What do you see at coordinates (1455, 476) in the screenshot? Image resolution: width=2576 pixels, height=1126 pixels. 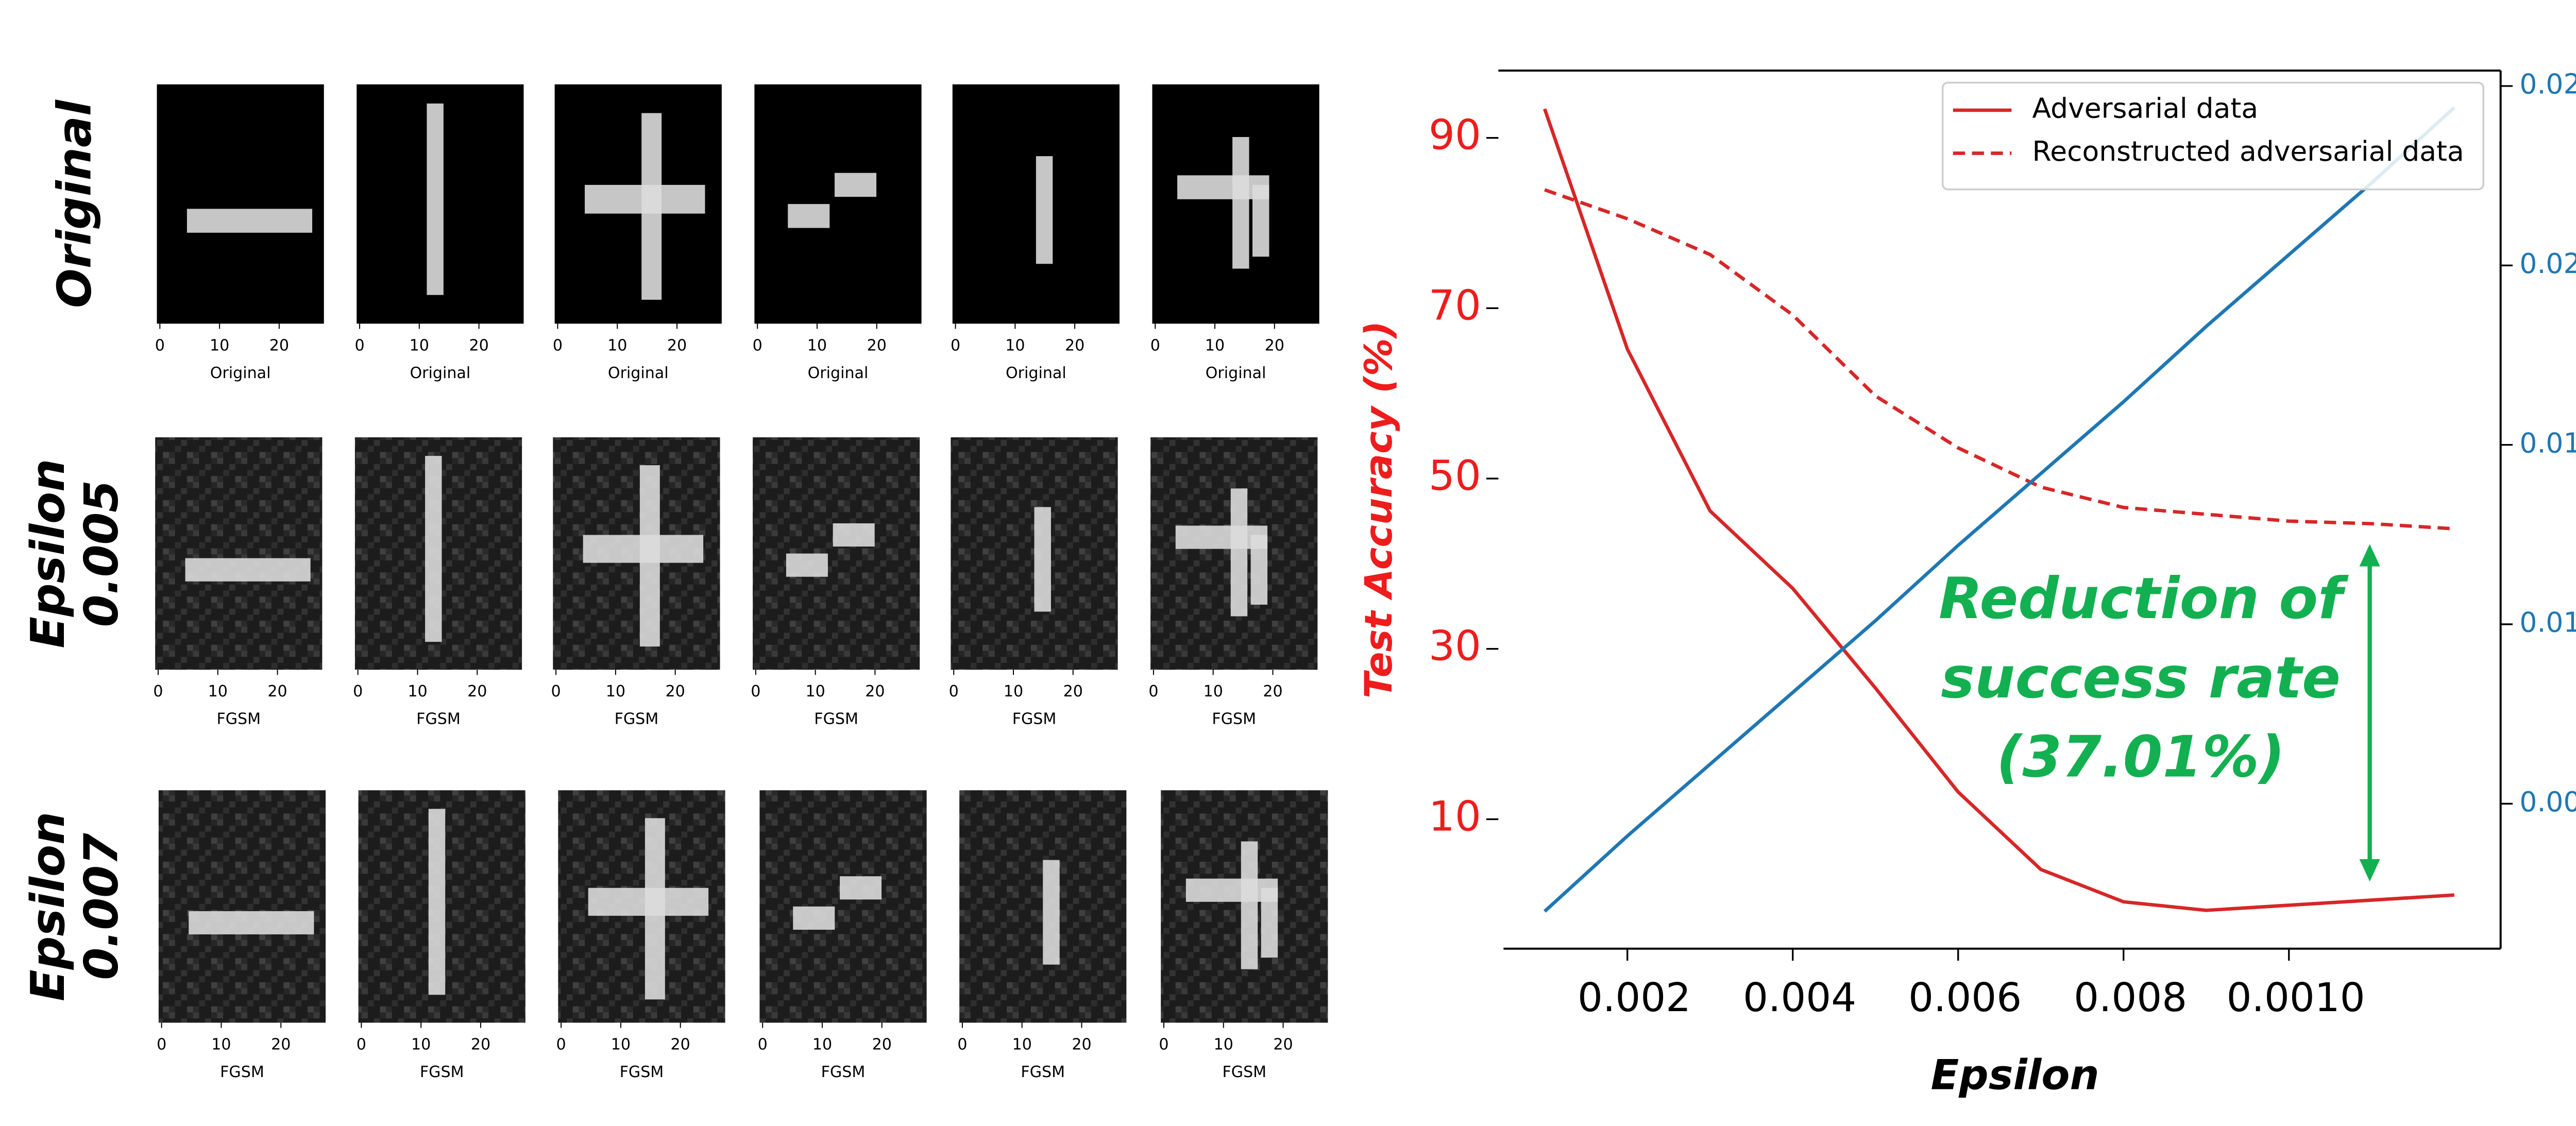 I see `y-tick-label: 50` at bounding box center [1455, 476].